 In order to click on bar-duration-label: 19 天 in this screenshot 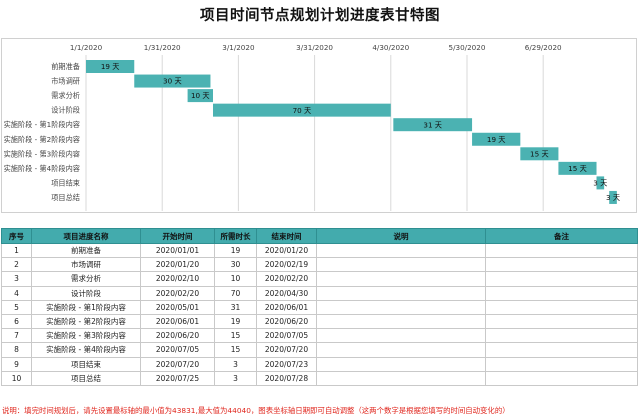, I will do `click(496, 139)`.